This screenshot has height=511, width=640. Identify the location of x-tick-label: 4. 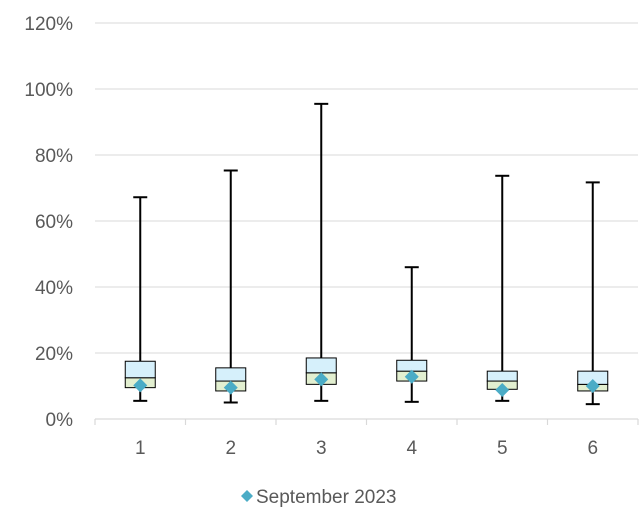
(411, 448).